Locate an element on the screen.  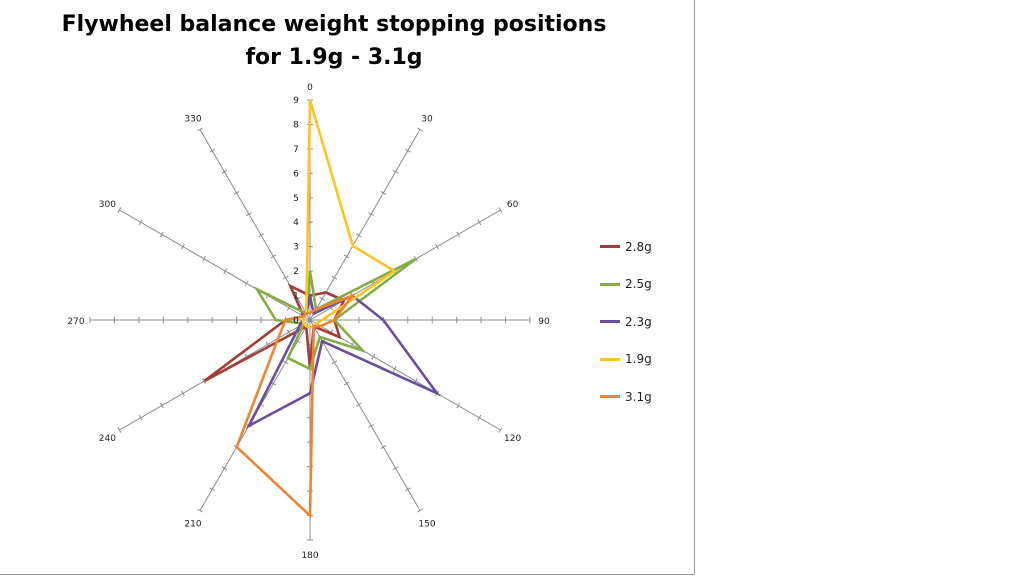
radial-tick-label: 1 is located at coordinates (296, 297).